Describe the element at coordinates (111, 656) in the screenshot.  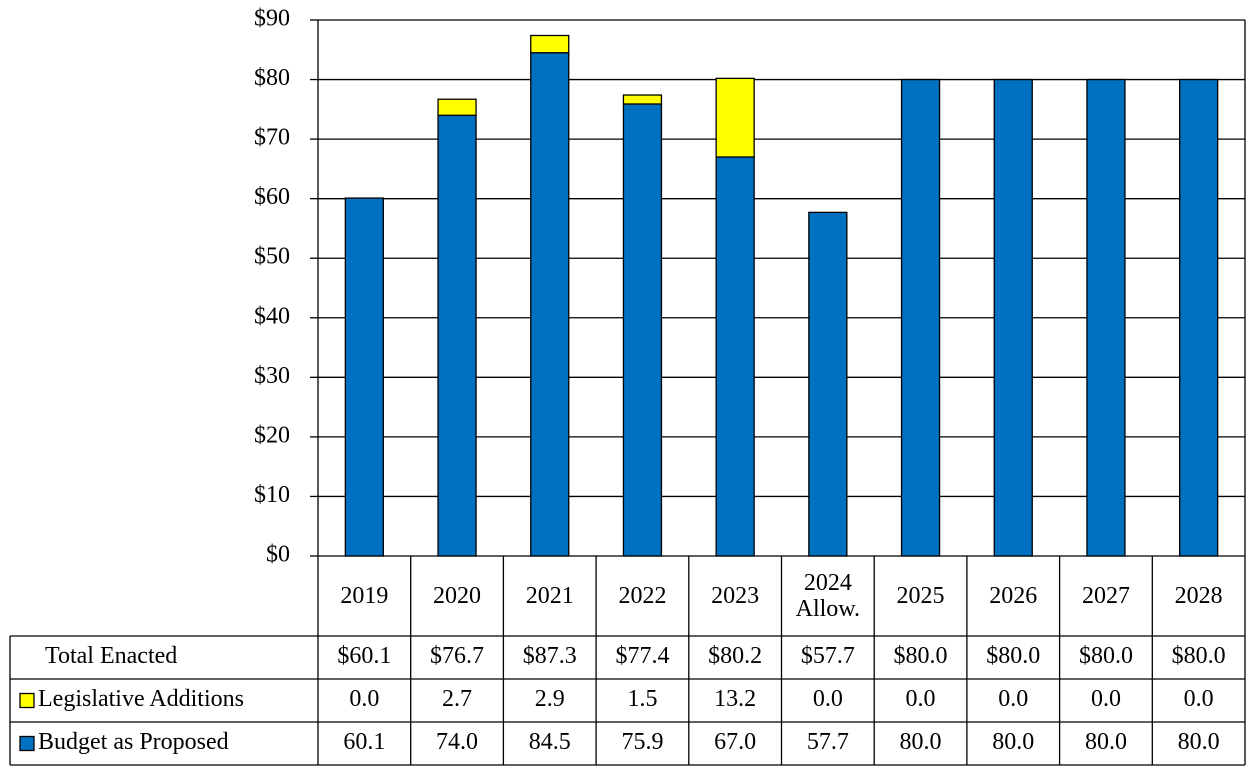
I see `row-label: Total Enacted` at that location.